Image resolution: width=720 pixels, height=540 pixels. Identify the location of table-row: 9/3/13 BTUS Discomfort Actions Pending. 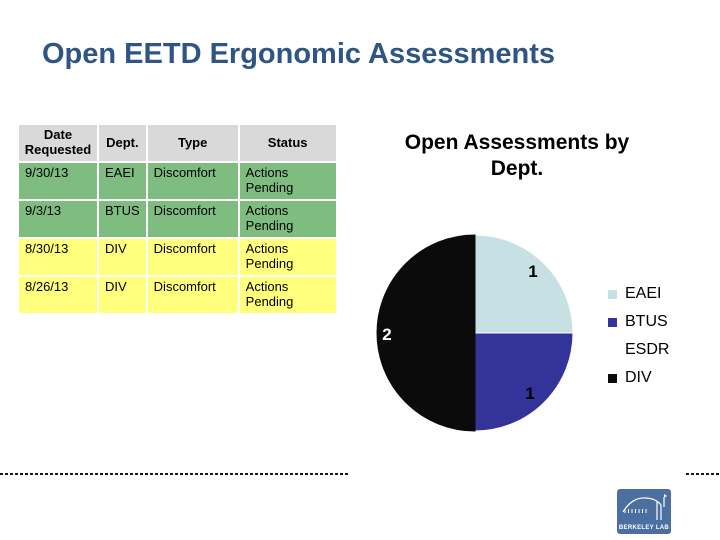
(177, 219).